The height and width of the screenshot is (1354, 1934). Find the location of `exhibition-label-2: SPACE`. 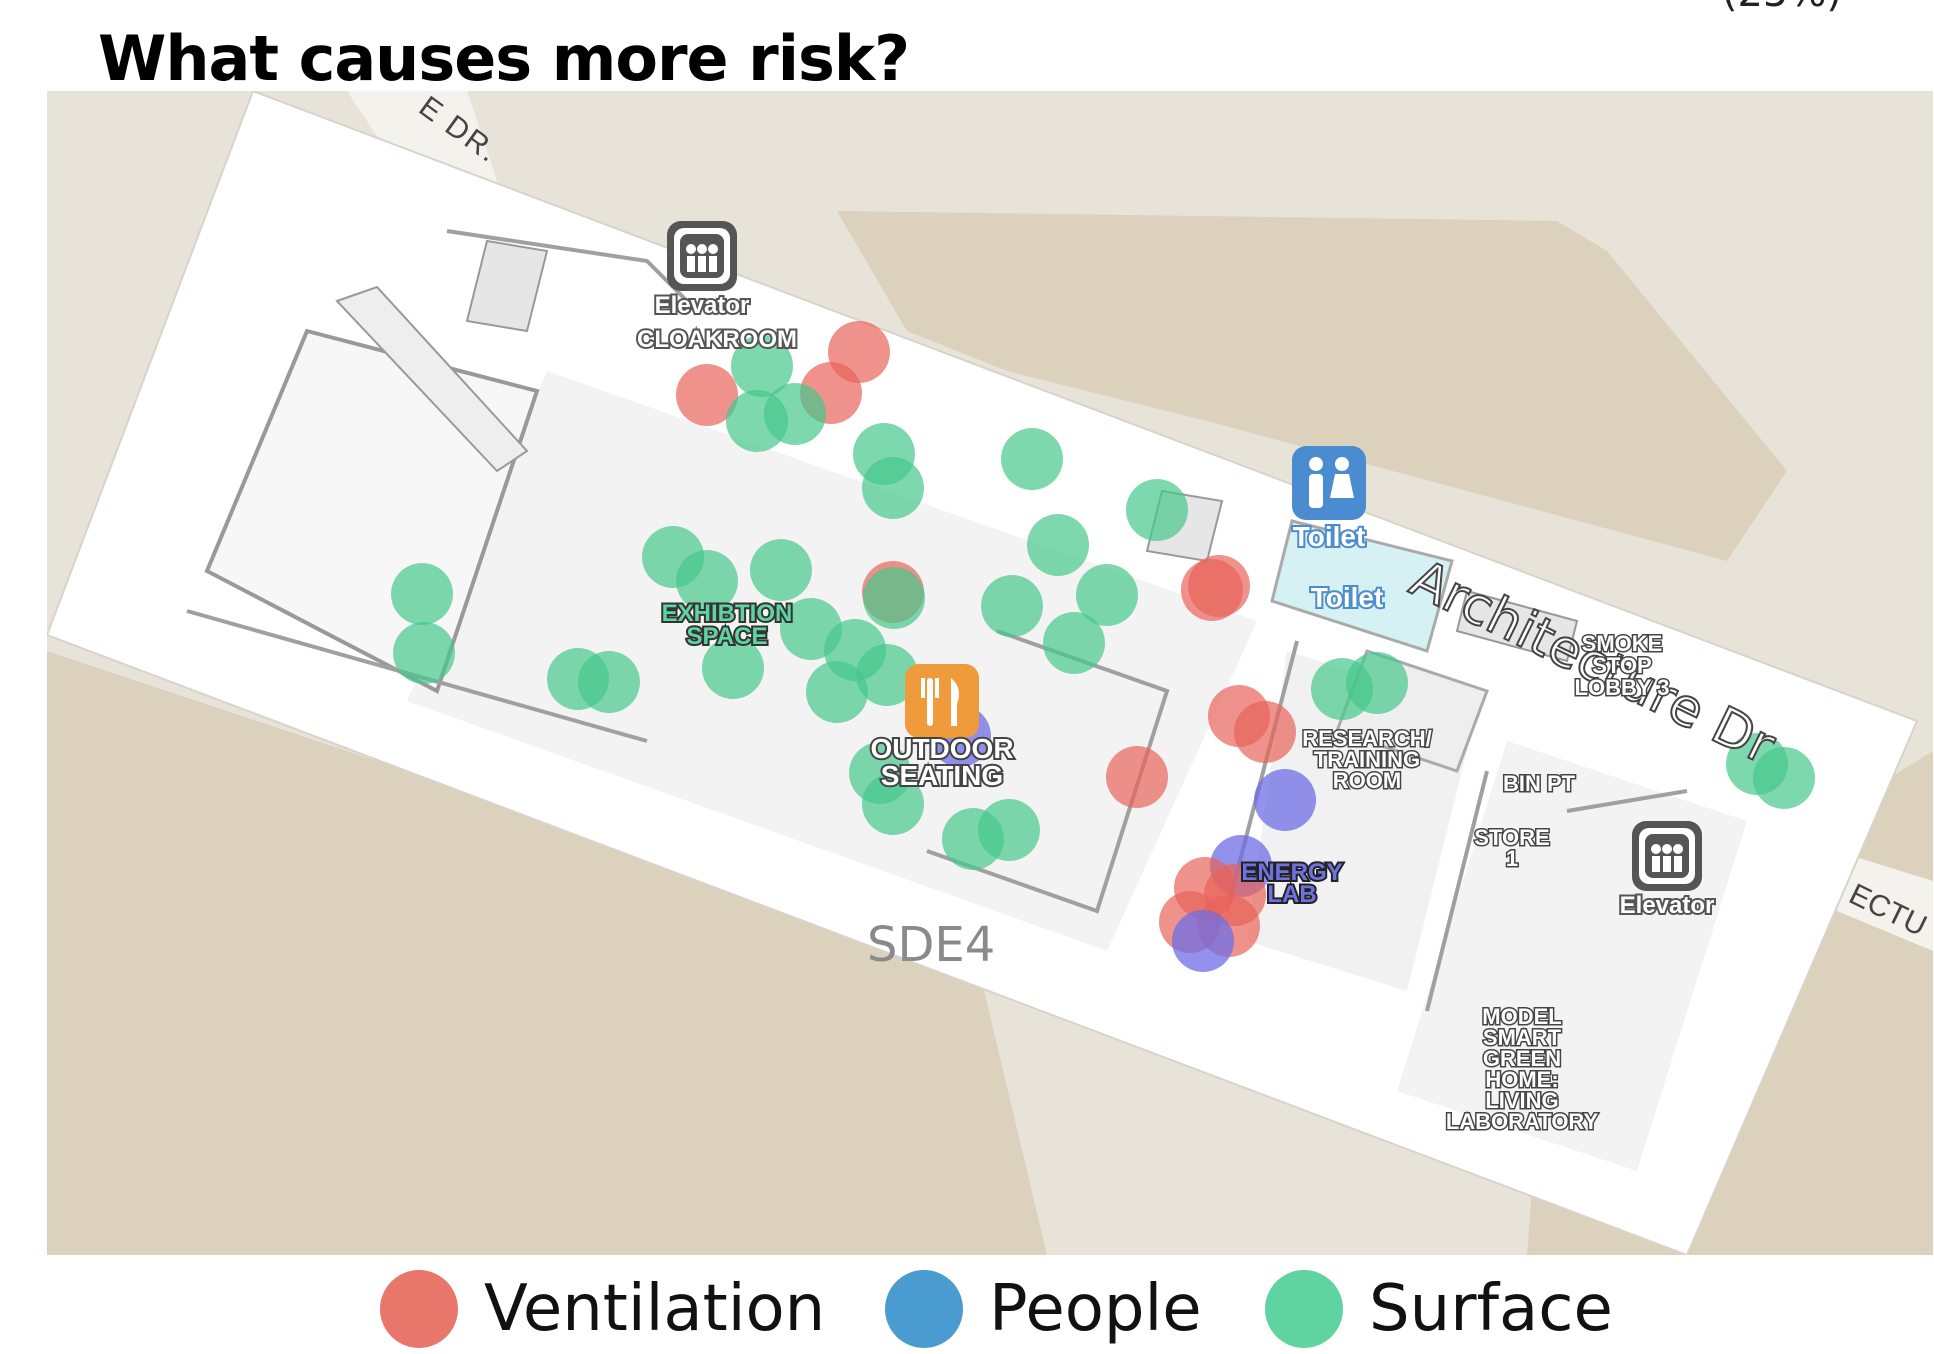

exhibition-label-2: SPACE is located at coordinates (727, 636).